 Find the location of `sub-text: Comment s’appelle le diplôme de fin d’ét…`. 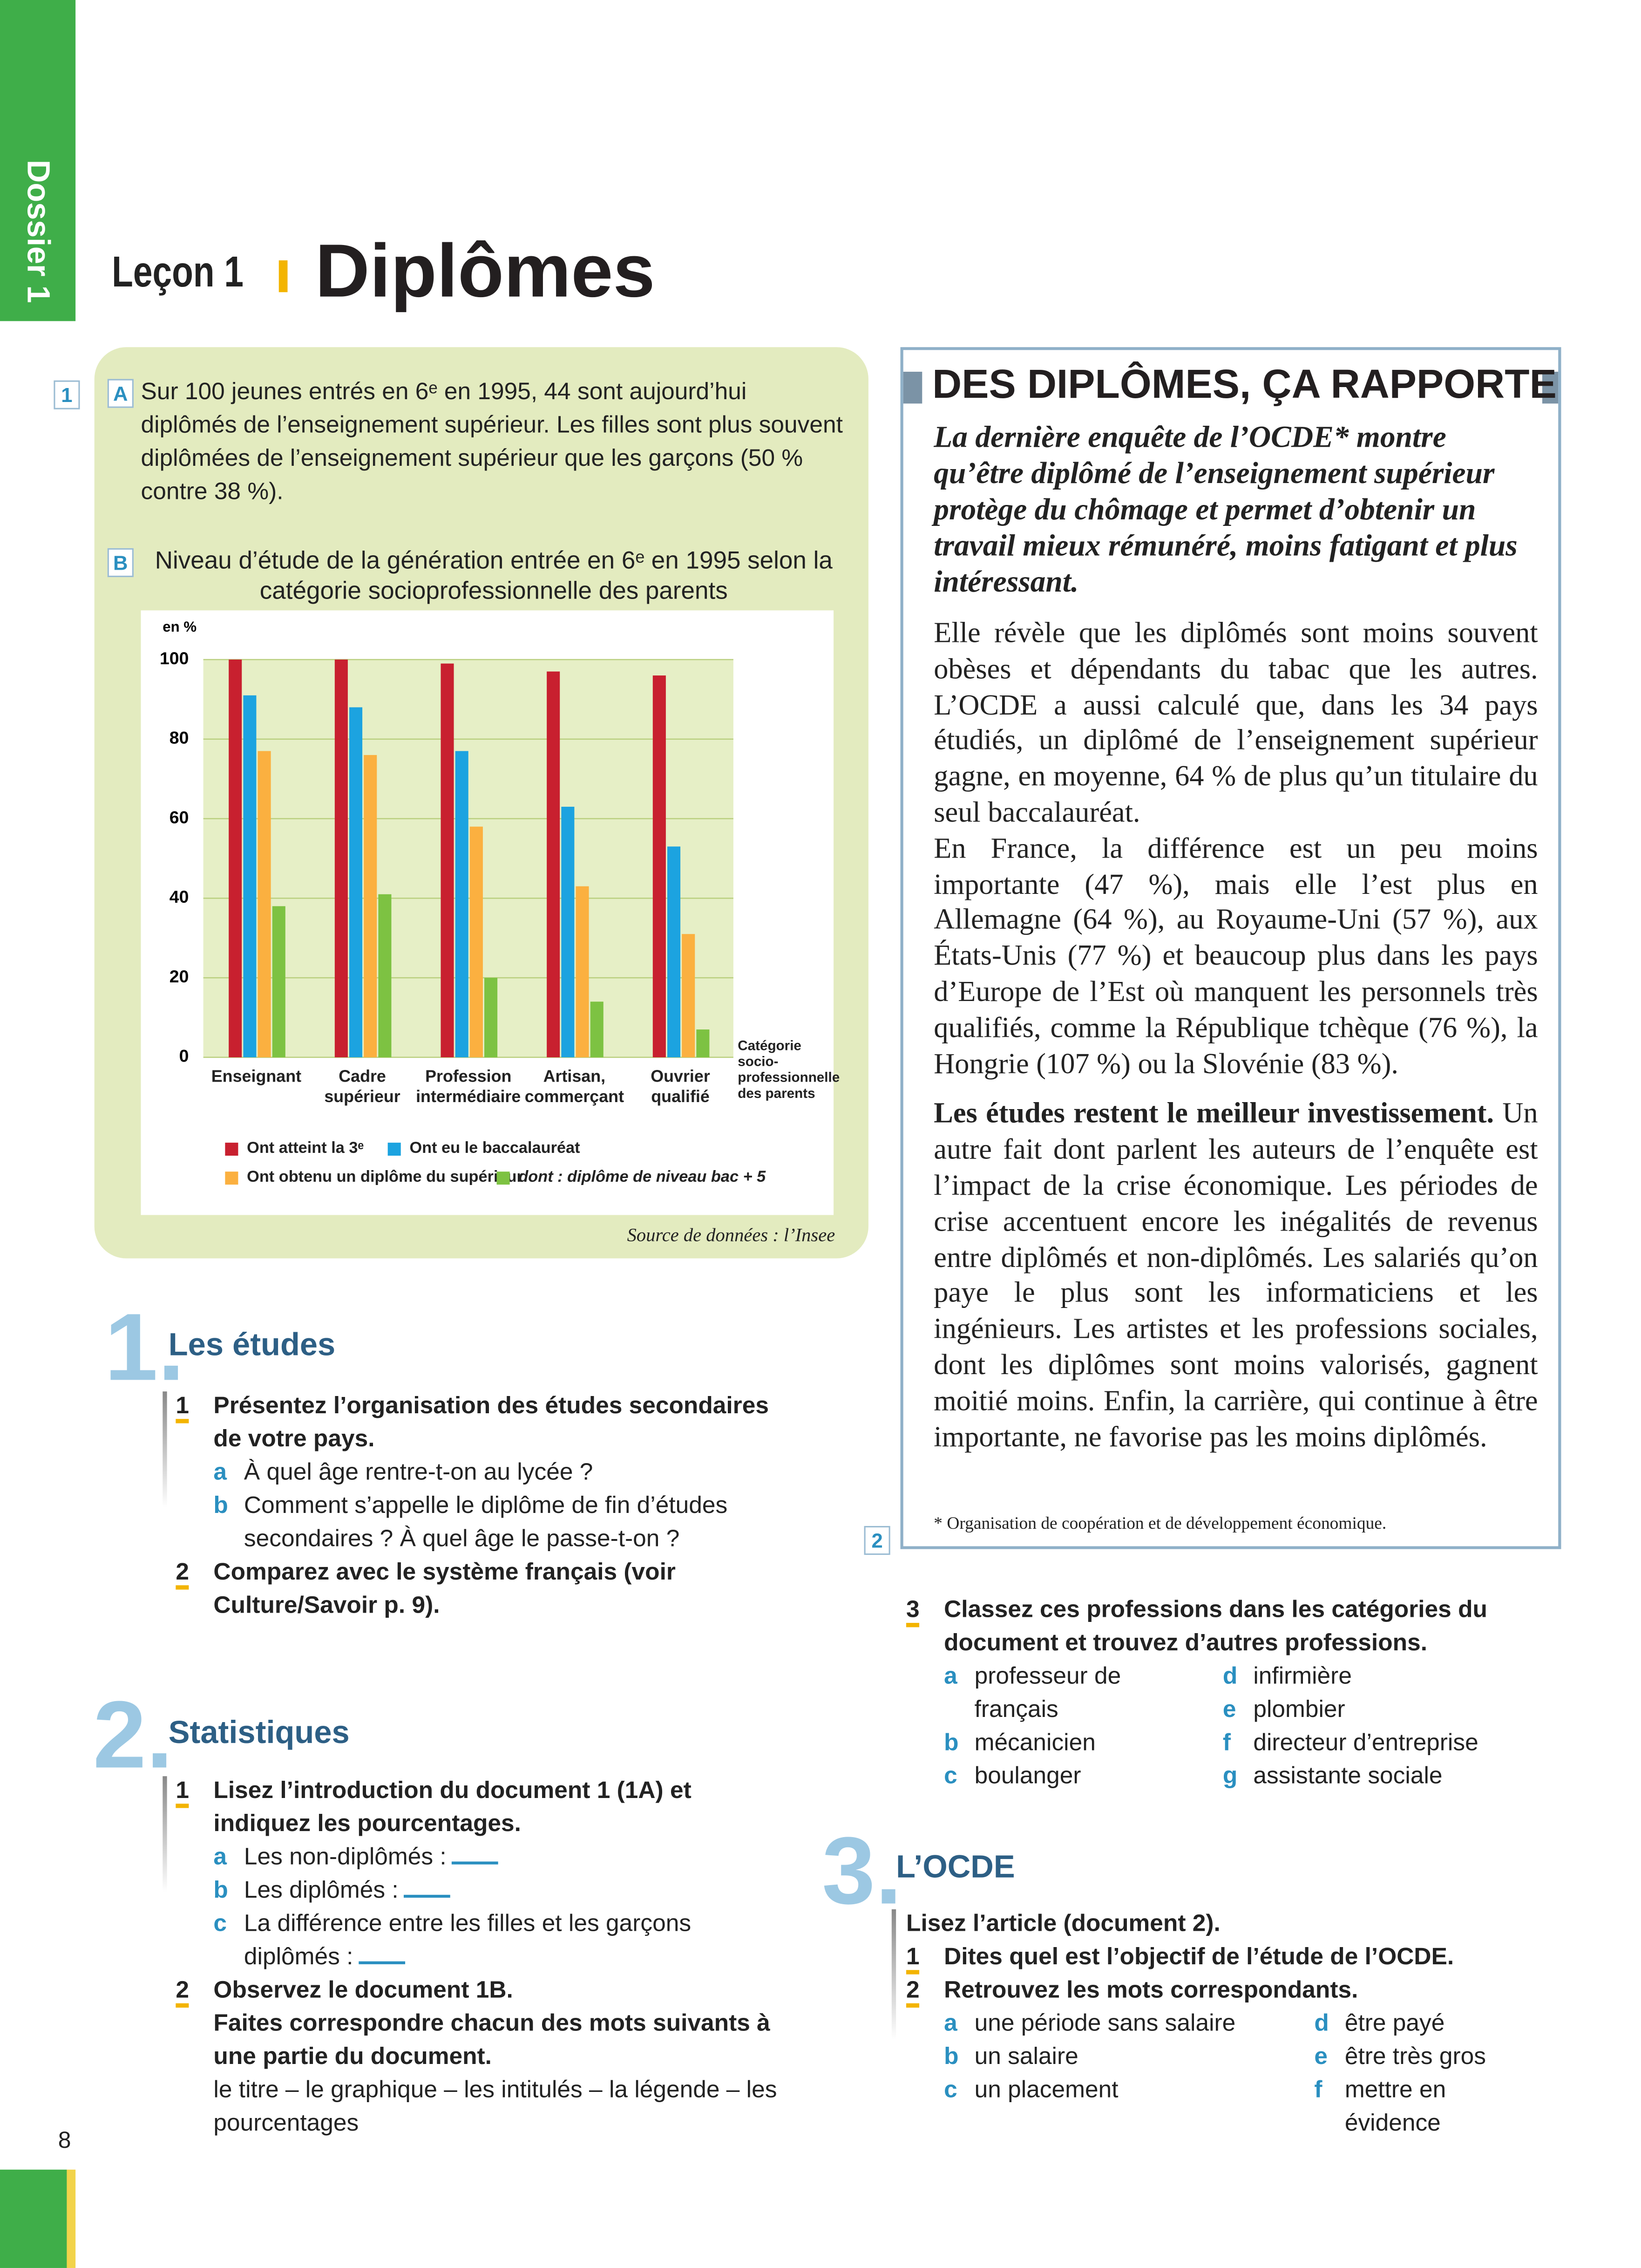

sub-text: Comment s’appelle le diplôme de fin d’ét… is located at coordinates (486, 1522).